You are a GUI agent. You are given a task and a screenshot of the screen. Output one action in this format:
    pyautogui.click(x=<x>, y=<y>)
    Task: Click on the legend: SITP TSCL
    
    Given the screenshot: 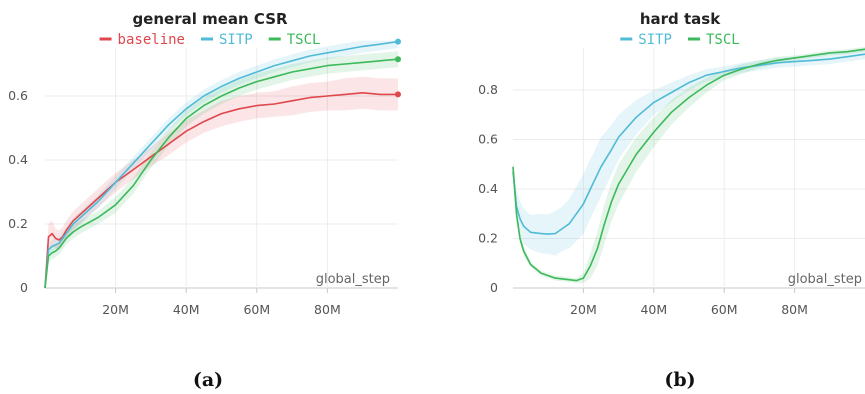 What is the action you would take?
    pyautogui.click(x=680, y=40)
    